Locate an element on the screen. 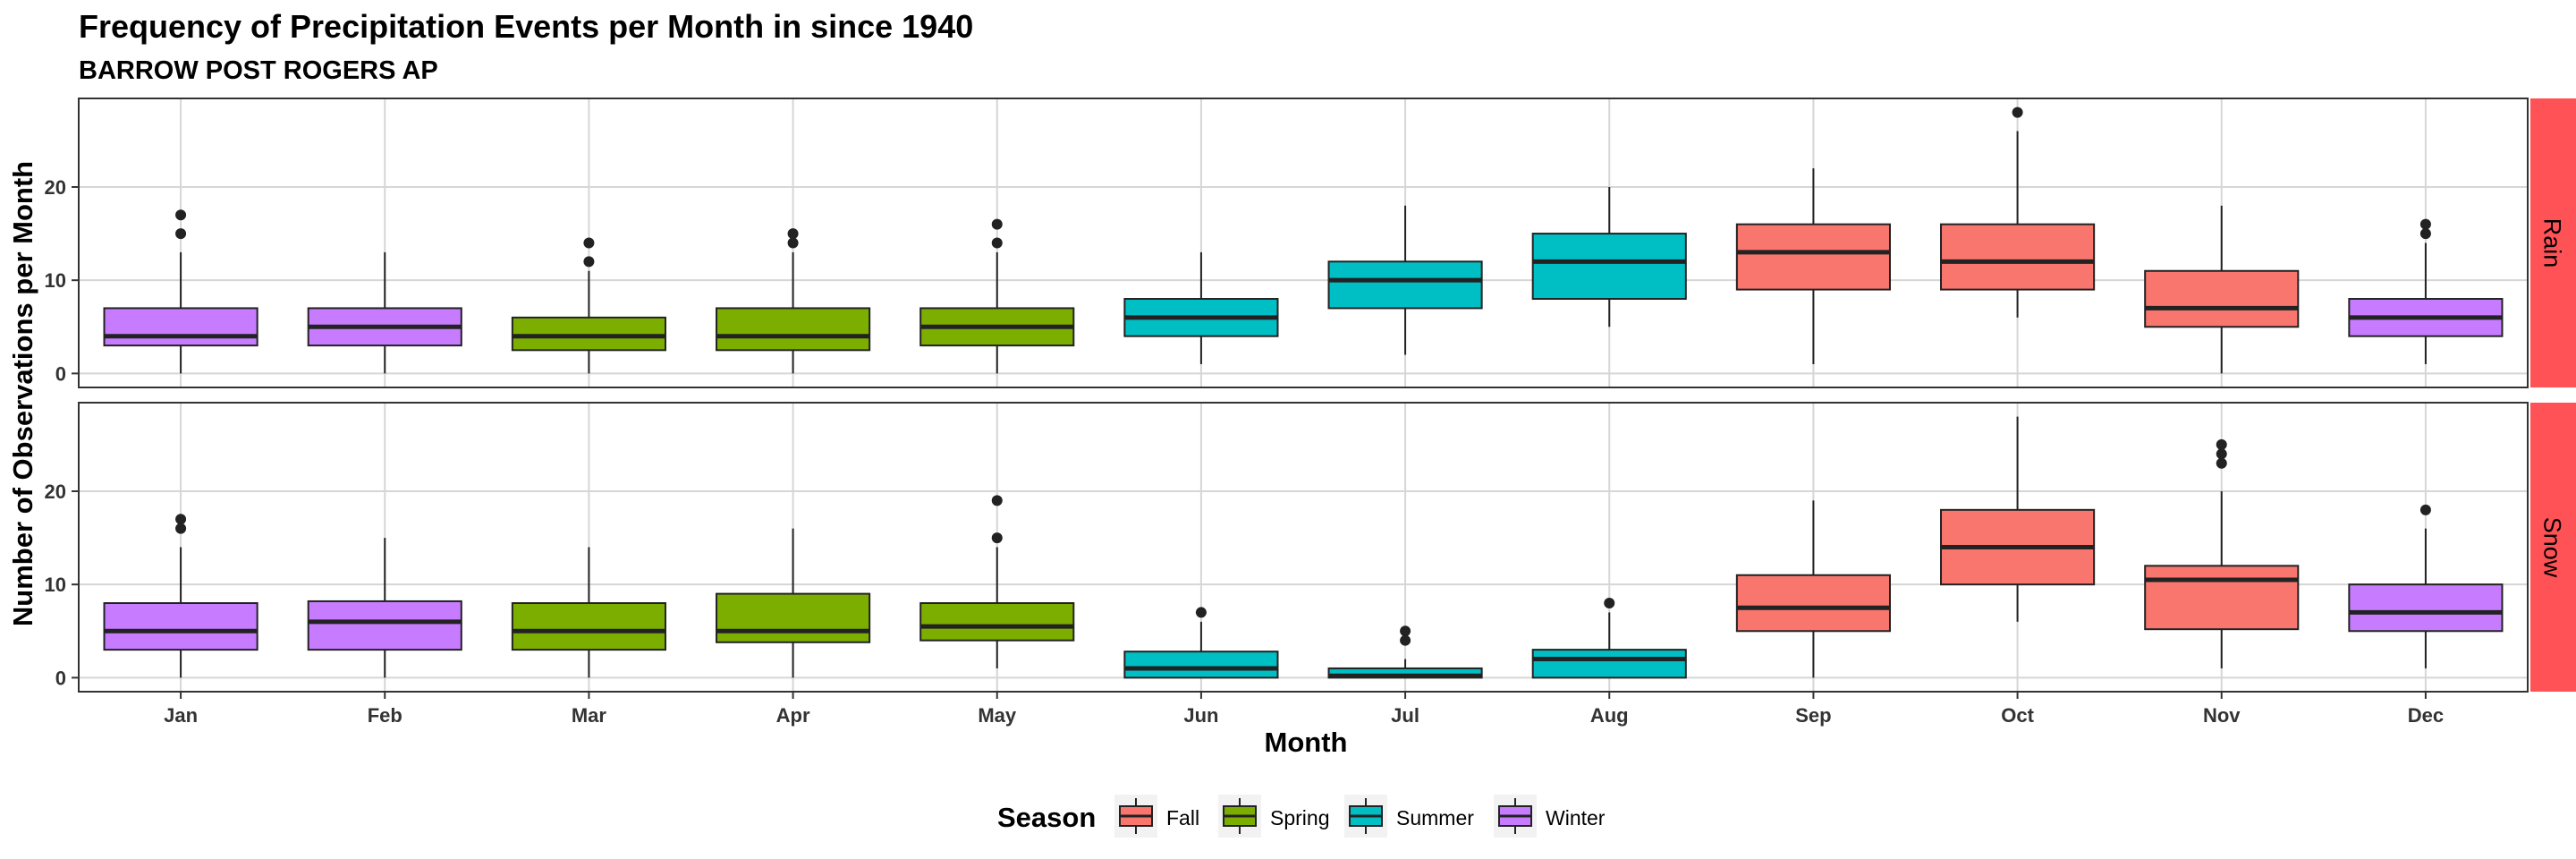 The height and width of the screenshot is (859, 2576). box-jun-rain is located at coordinates (1201, 307).